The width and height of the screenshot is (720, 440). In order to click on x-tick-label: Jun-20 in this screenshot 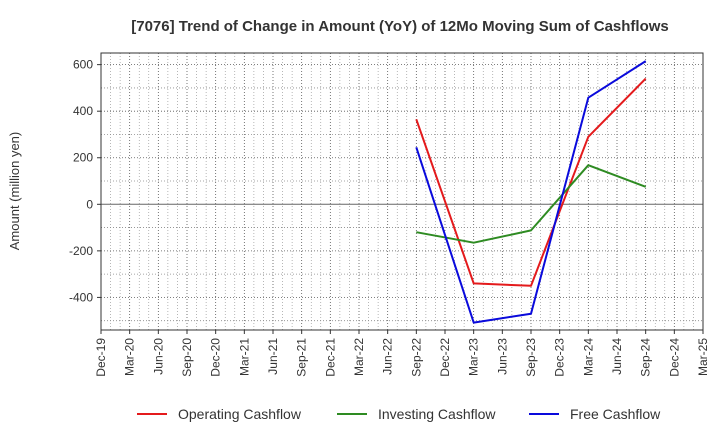, I will do `click(158, 356)`.